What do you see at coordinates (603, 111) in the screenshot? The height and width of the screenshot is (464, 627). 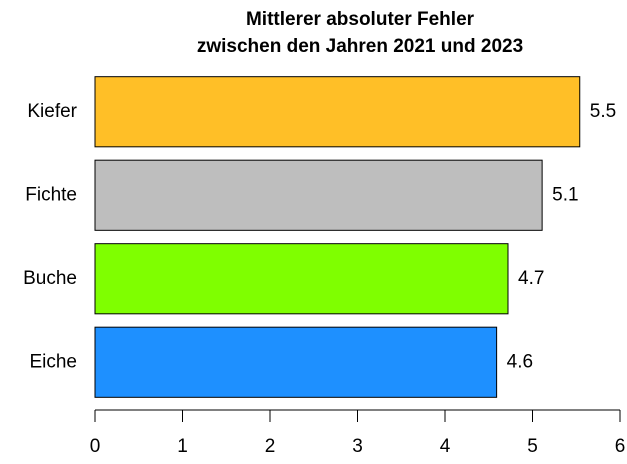 I see `value-label: 5.5` at bounding box center [603, 111].